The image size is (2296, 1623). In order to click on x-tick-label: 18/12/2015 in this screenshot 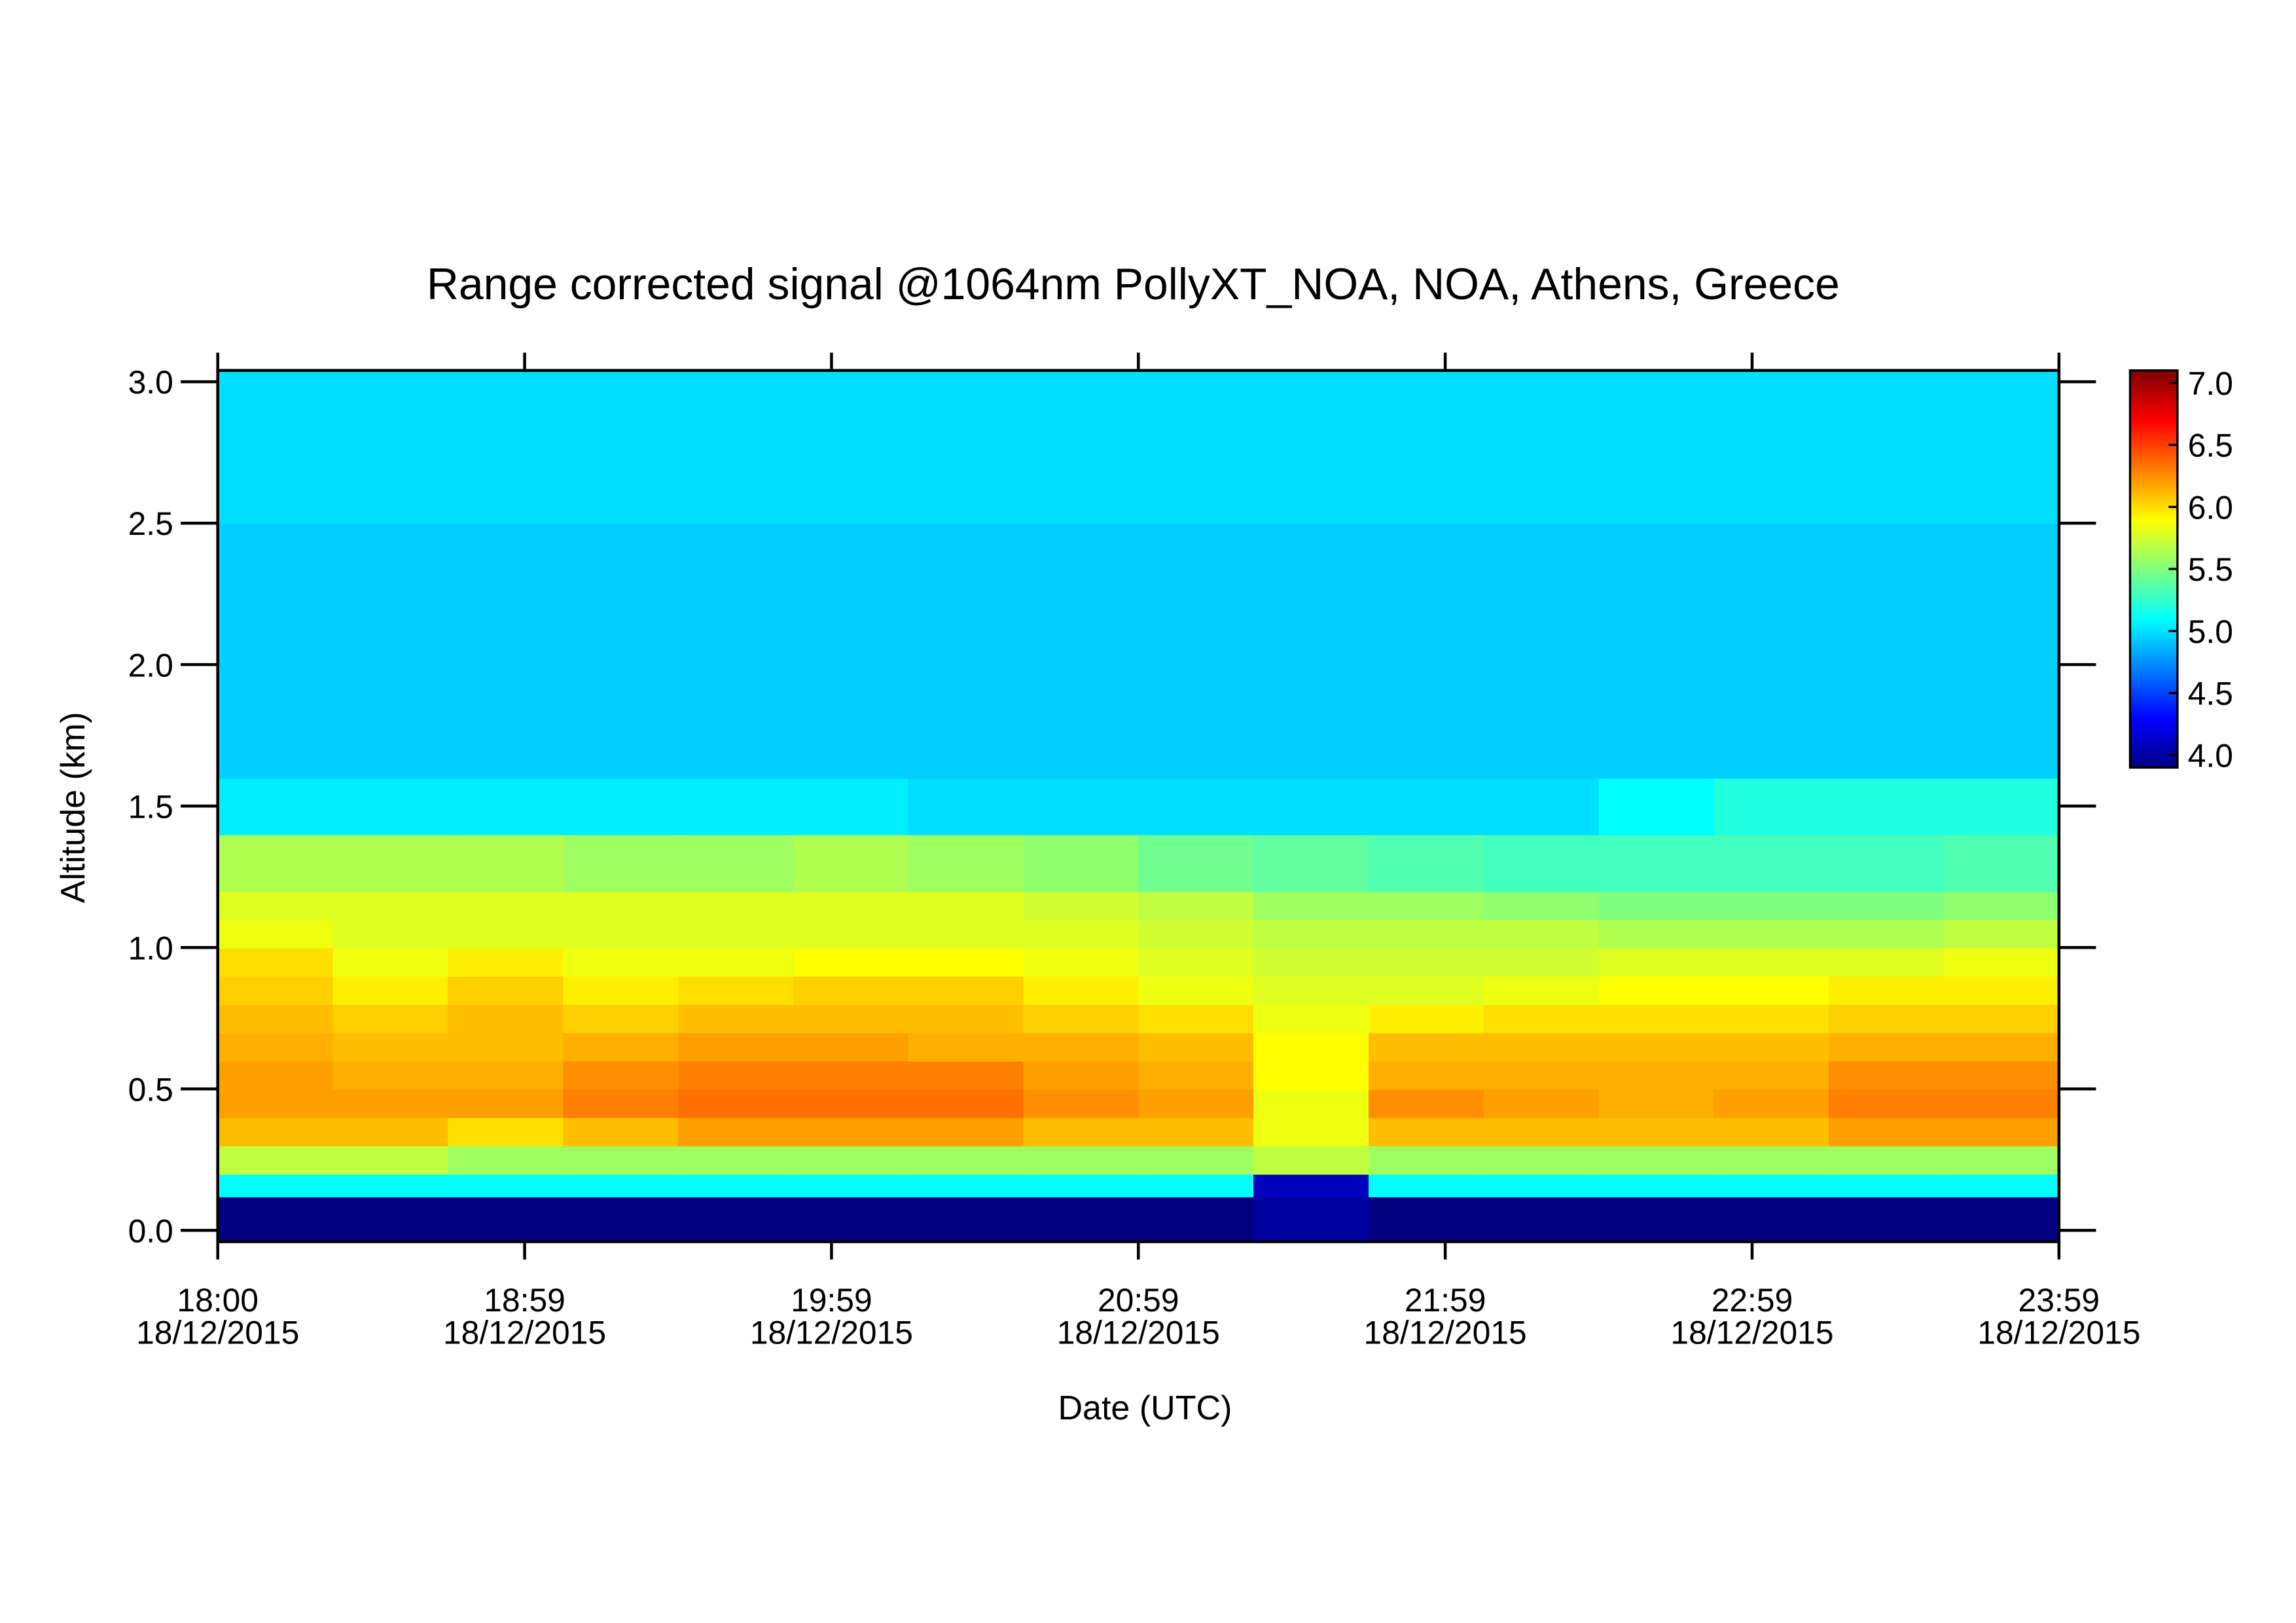, I will do `click(832, 1333)`.